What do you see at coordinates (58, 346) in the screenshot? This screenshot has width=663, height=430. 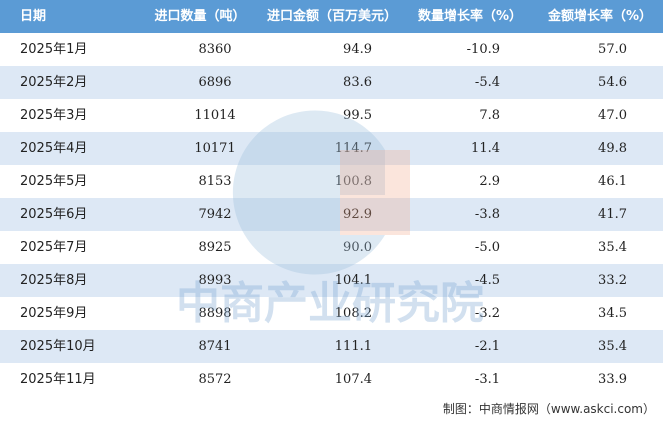 I see `table-cell: 2025年10月` at bounding box center [58, 346].